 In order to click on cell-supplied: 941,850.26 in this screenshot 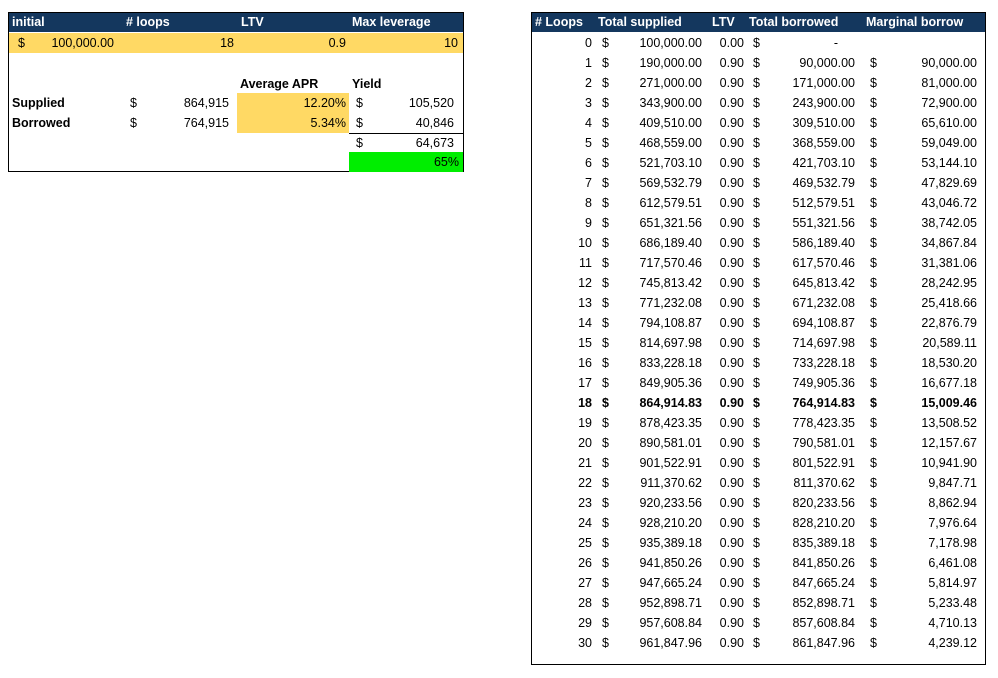, I will do `click(670, 563)`.